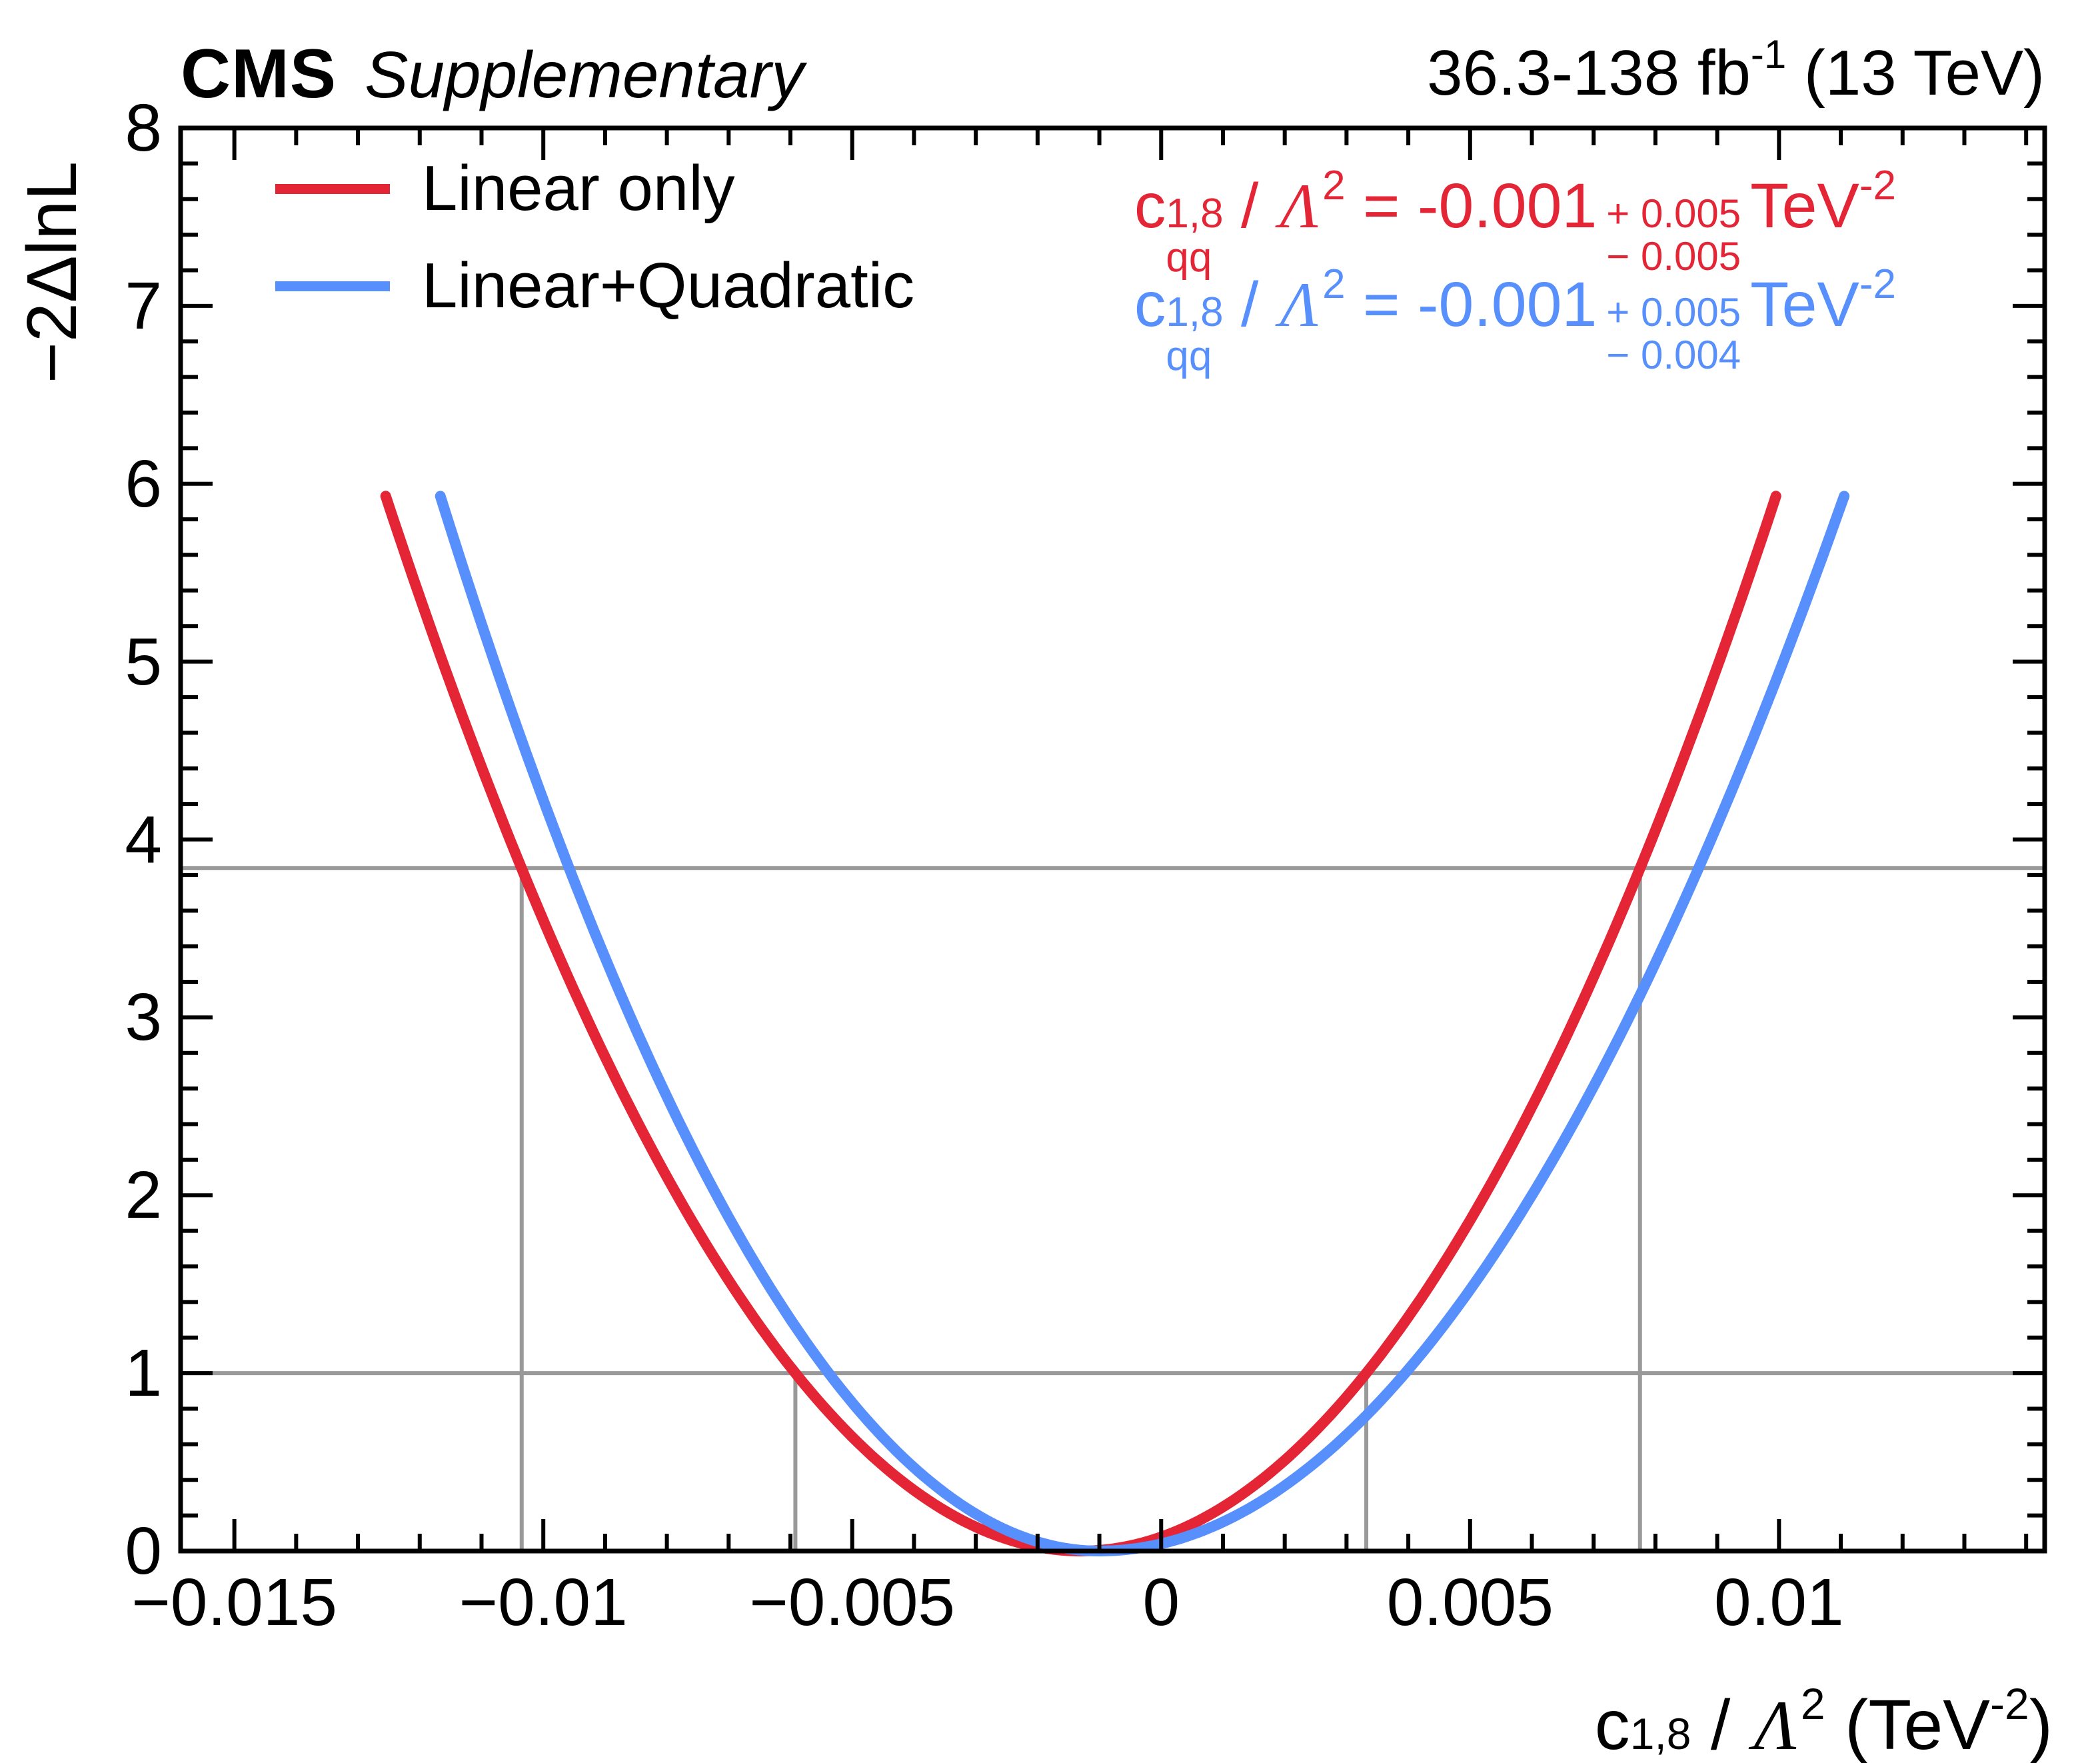 Image resolution: width=2100 pixels, height=1763 pixels. What do you see at coordinates (143, 483) in the screenshot?
I see `y-tick-label: 6` at bounding box center [143, 483].